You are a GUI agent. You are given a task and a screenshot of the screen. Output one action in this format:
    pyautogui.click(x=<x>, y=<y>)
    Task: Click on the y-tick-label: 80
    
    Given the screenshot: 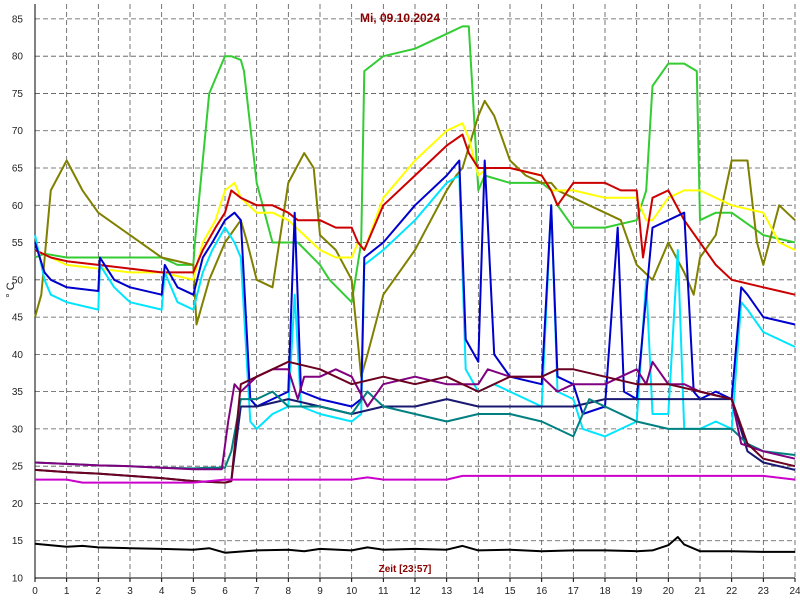 What is the action you would take?
    pyautogui.click(x=18, y=57)
    